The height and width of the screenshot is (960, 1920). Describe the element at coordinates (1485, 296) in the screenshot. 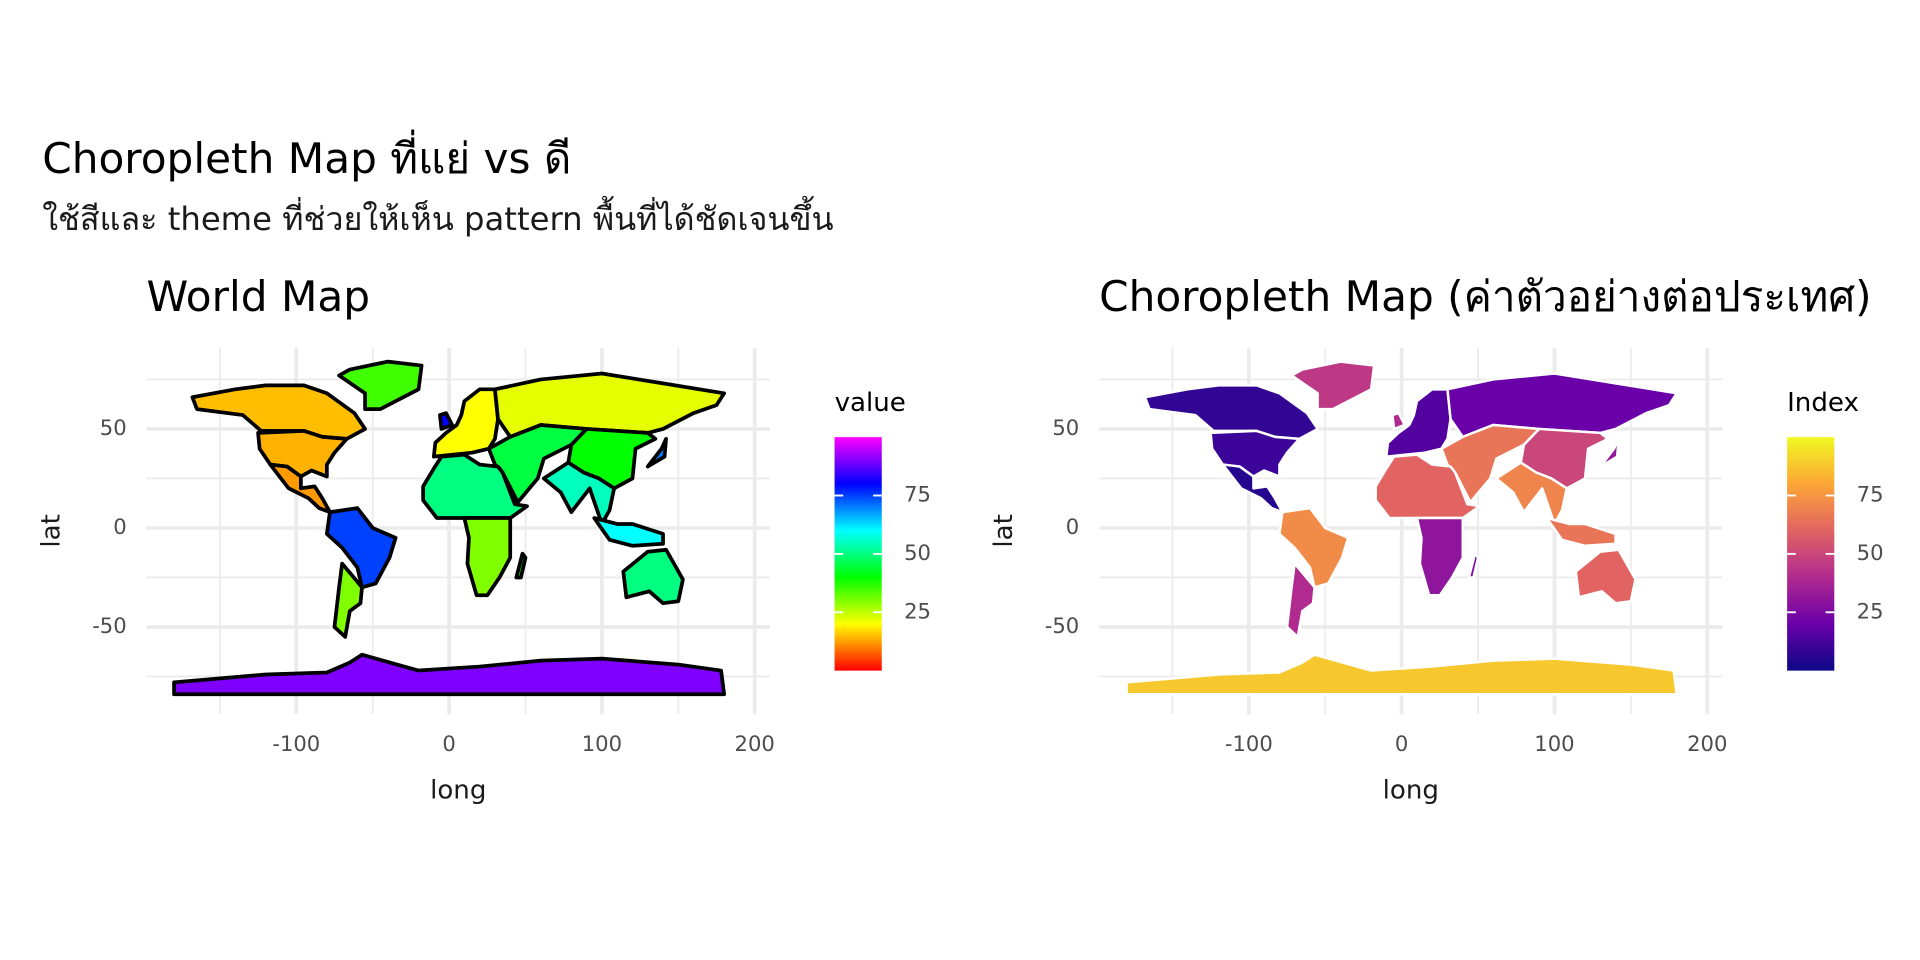

I see `panel-title: Choropleth Map (ค่าตัวอย่างต่อประเทศ)` at that location.